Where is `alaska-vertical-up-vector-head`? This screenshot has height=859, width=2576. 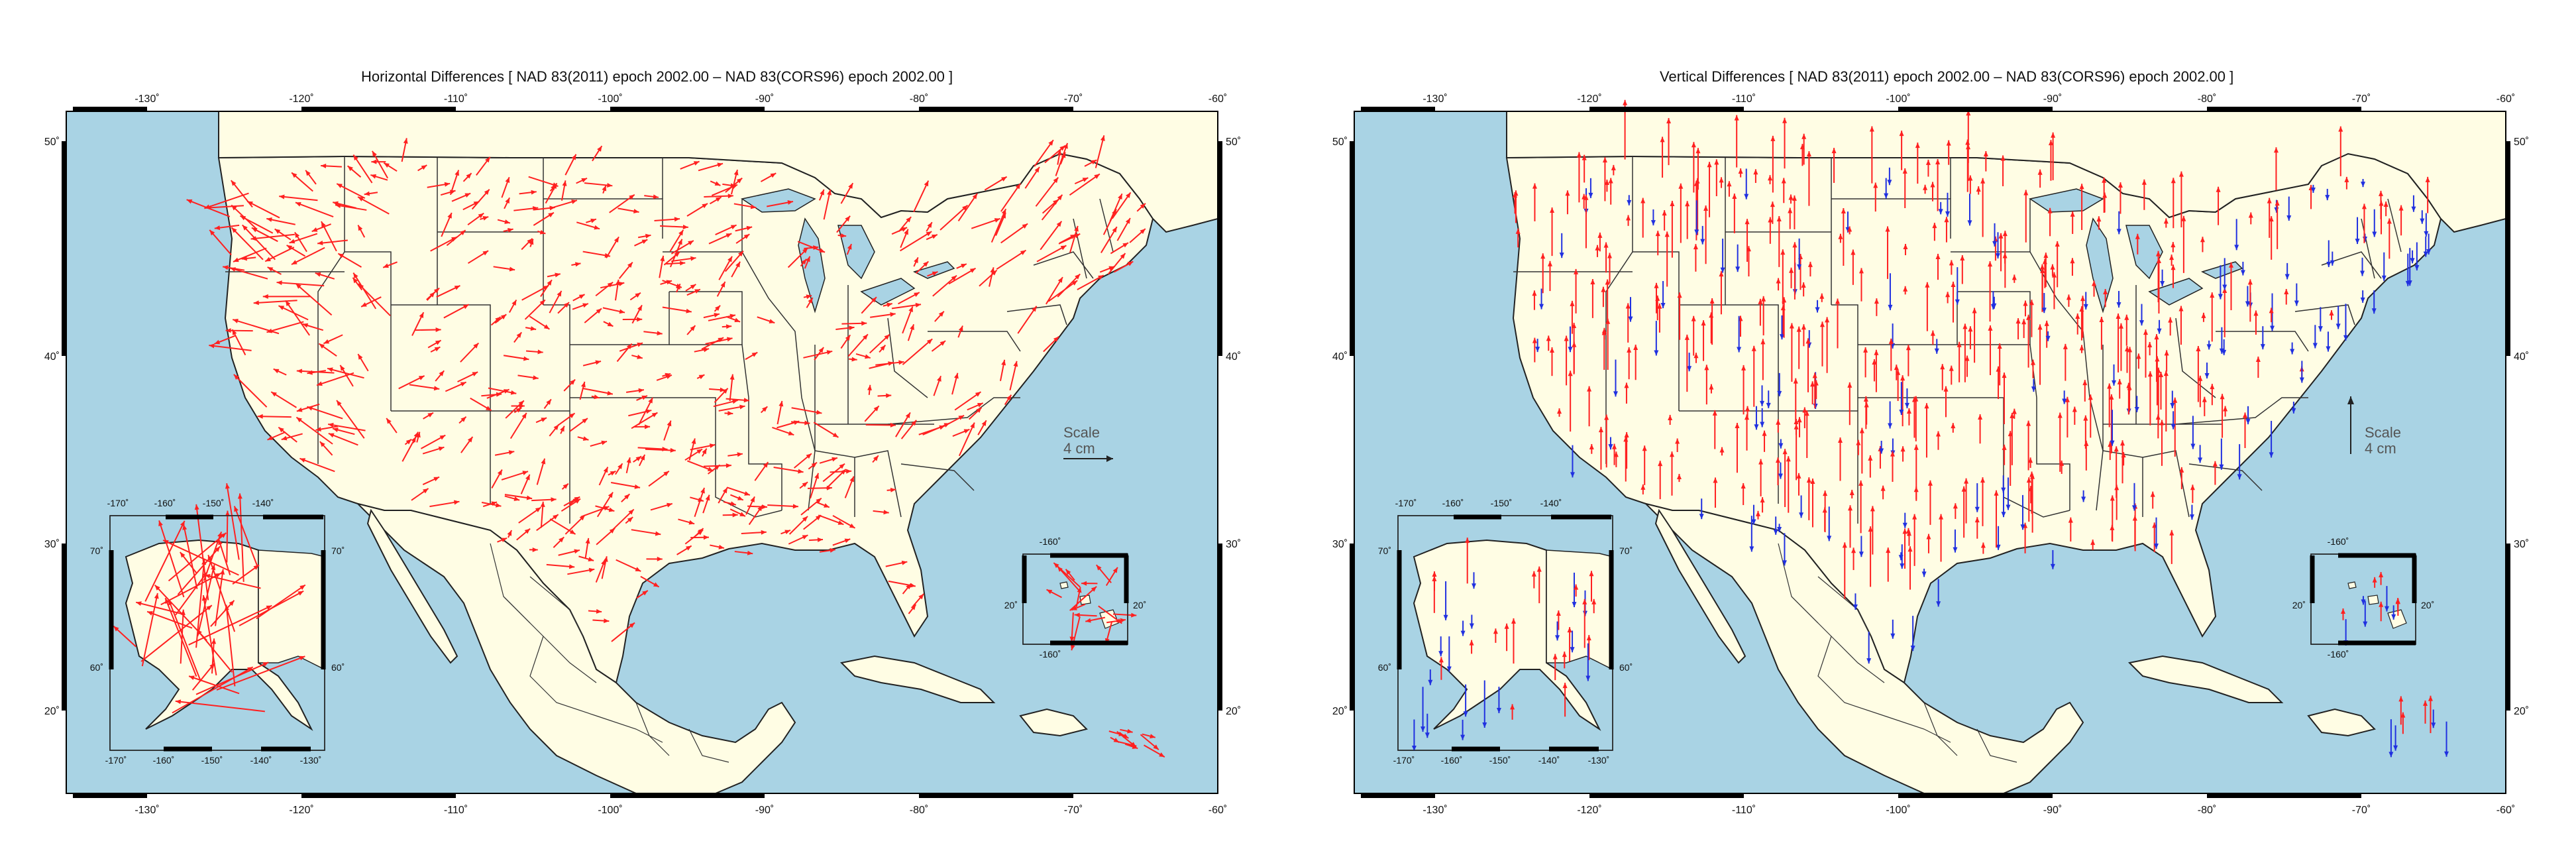 alaska-vertical-up-vector-head is located at coordinates (1495, 631).